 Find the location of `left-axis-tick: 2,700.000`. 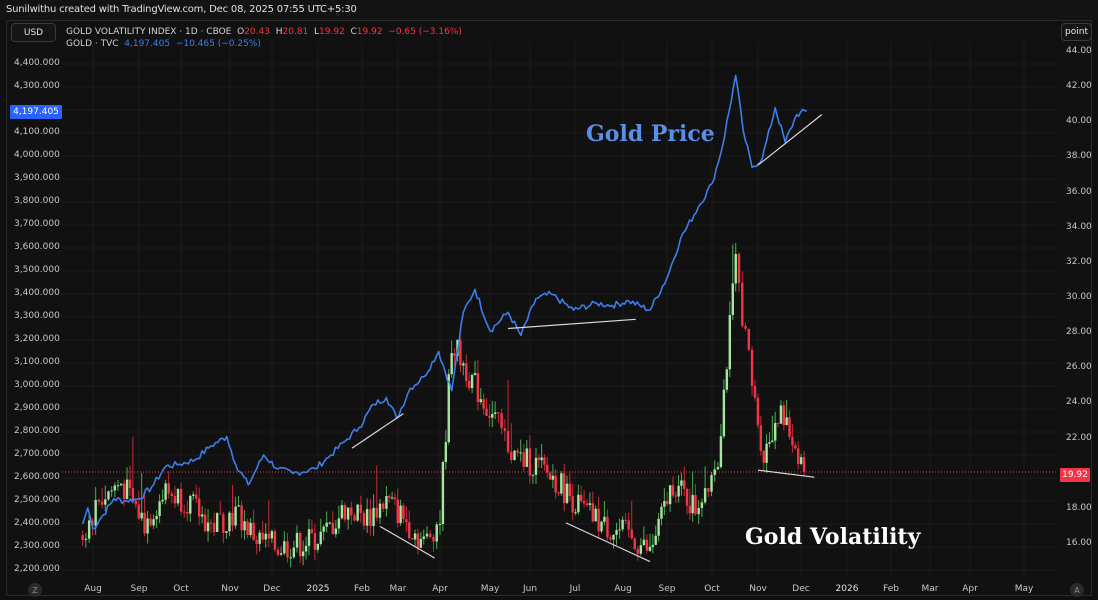

left-axis-tick: 2,700.000 is located at coordinates (37, 454).